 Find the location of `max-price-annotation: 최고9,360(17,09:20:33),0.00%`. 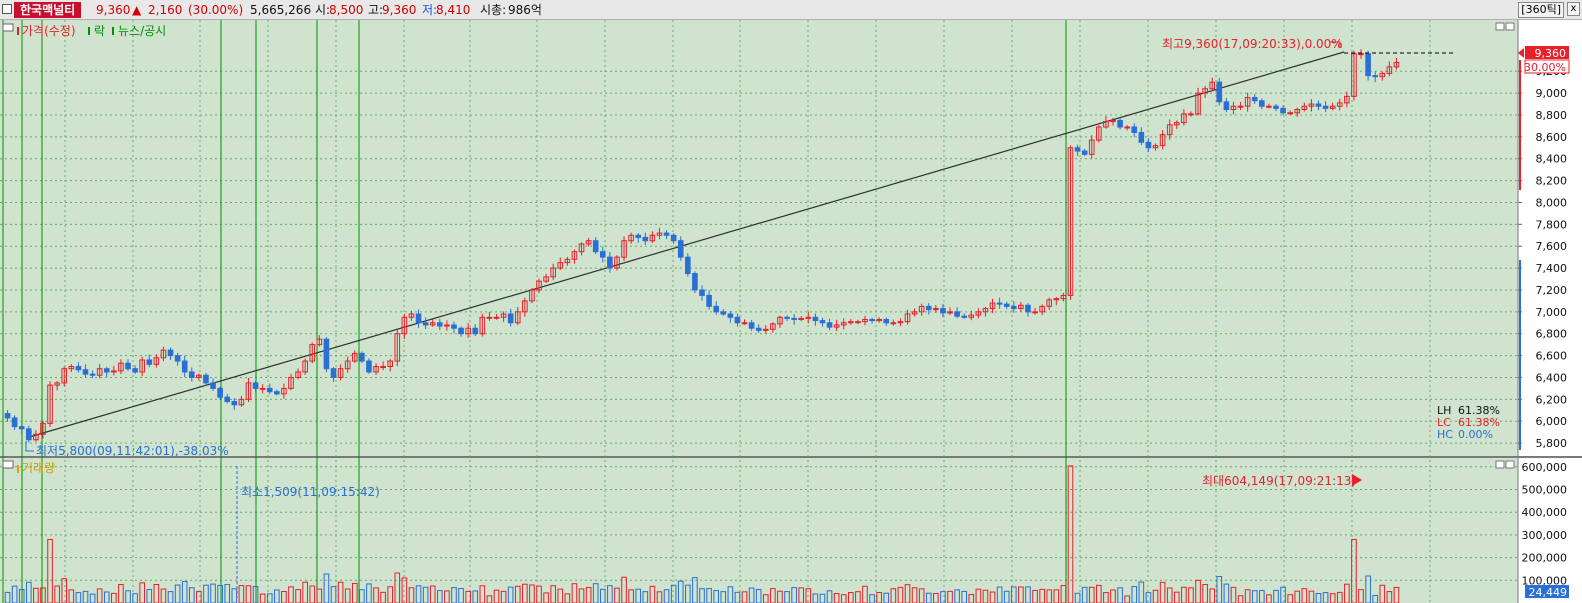

max-price-annotation: 최고9,360(17,09:20:33),0.00% is located at coordinates (1252, 44).